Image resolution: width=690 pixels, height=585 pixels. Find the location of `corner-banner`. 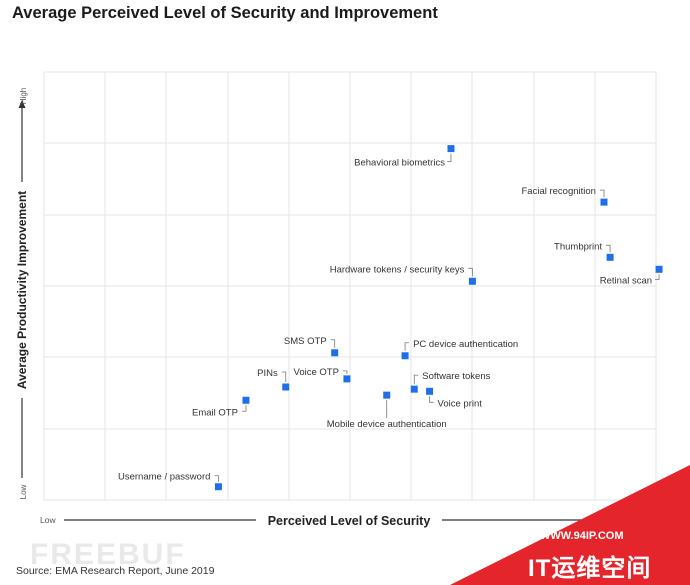

corner-banner is located at coordinates (570, 525).